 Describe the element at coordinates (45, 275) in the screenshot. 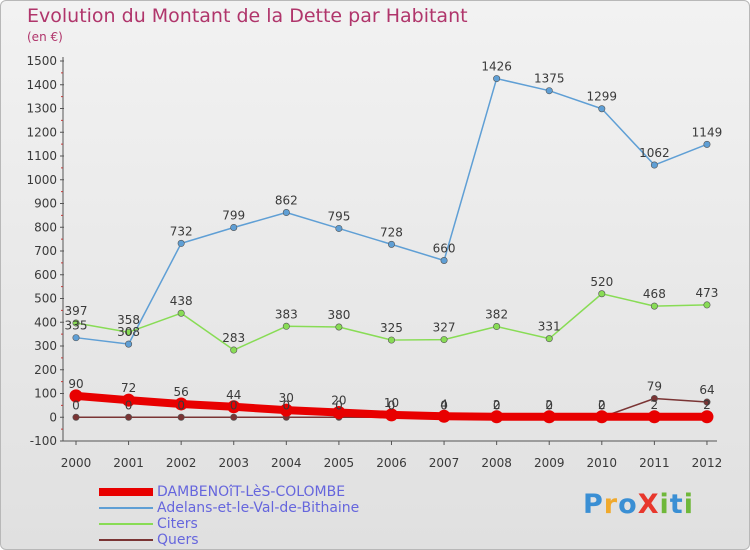

I see `y-tick-label: 600` at that location.